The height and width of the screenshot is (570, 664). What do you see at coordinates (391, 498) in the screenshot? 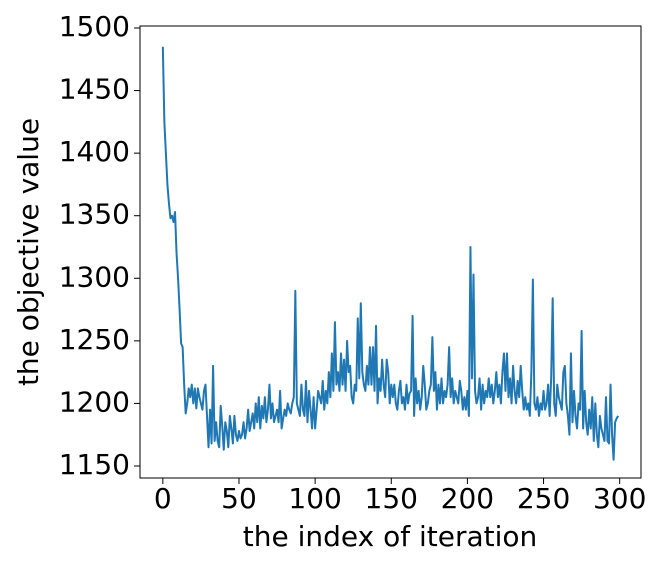
I see `x-tick-label: 150` at bounding box center [391, 498].